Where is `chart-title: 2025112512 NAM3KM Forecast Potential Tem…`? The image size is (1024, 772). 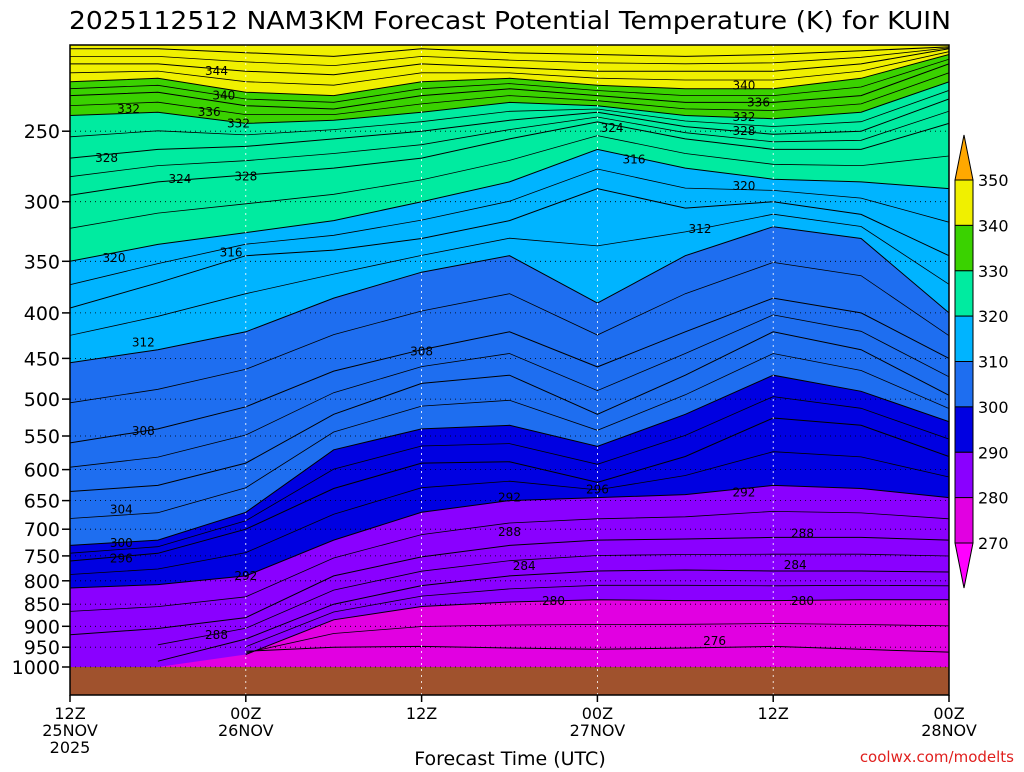
chart-title: 2025112512 NAM3KM Forecast Potential Tem… is located at coordinates (510, 20).